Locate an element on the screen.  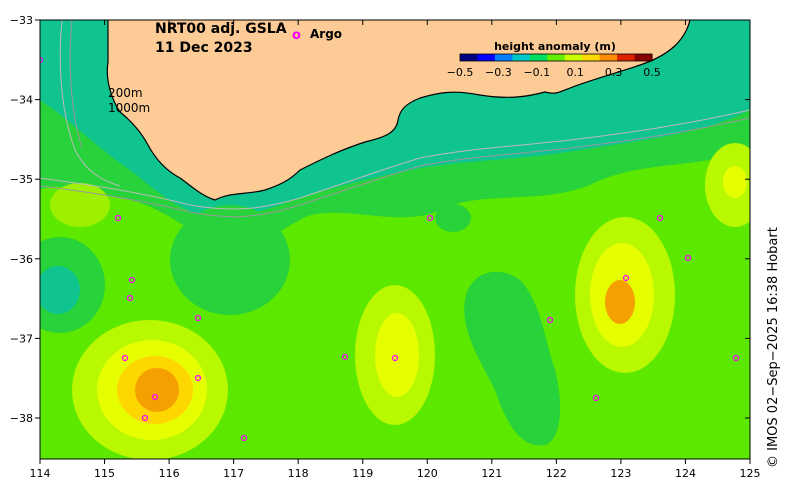
argo-legend-label: Argo is located at coordinates (326, 34).